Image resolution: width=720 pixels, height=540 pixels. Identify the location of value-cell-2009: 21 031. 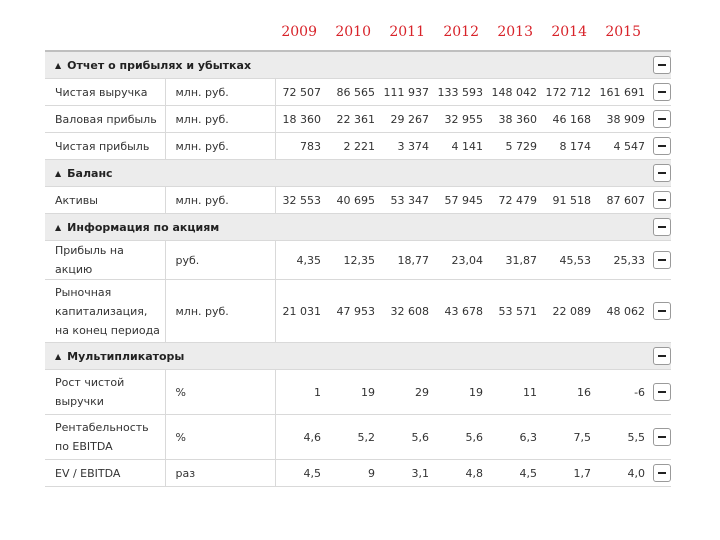
(302, 311).